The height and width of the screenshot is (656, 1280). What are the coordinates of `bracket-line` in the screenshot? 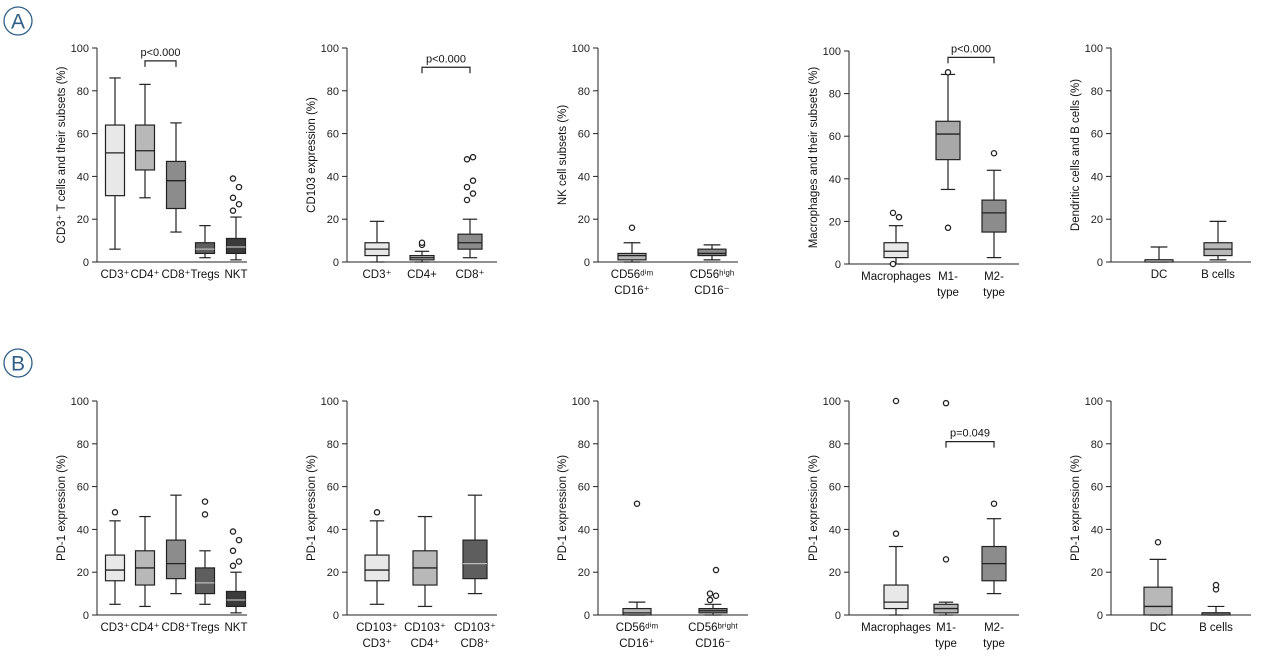 It's located at (446, 70).